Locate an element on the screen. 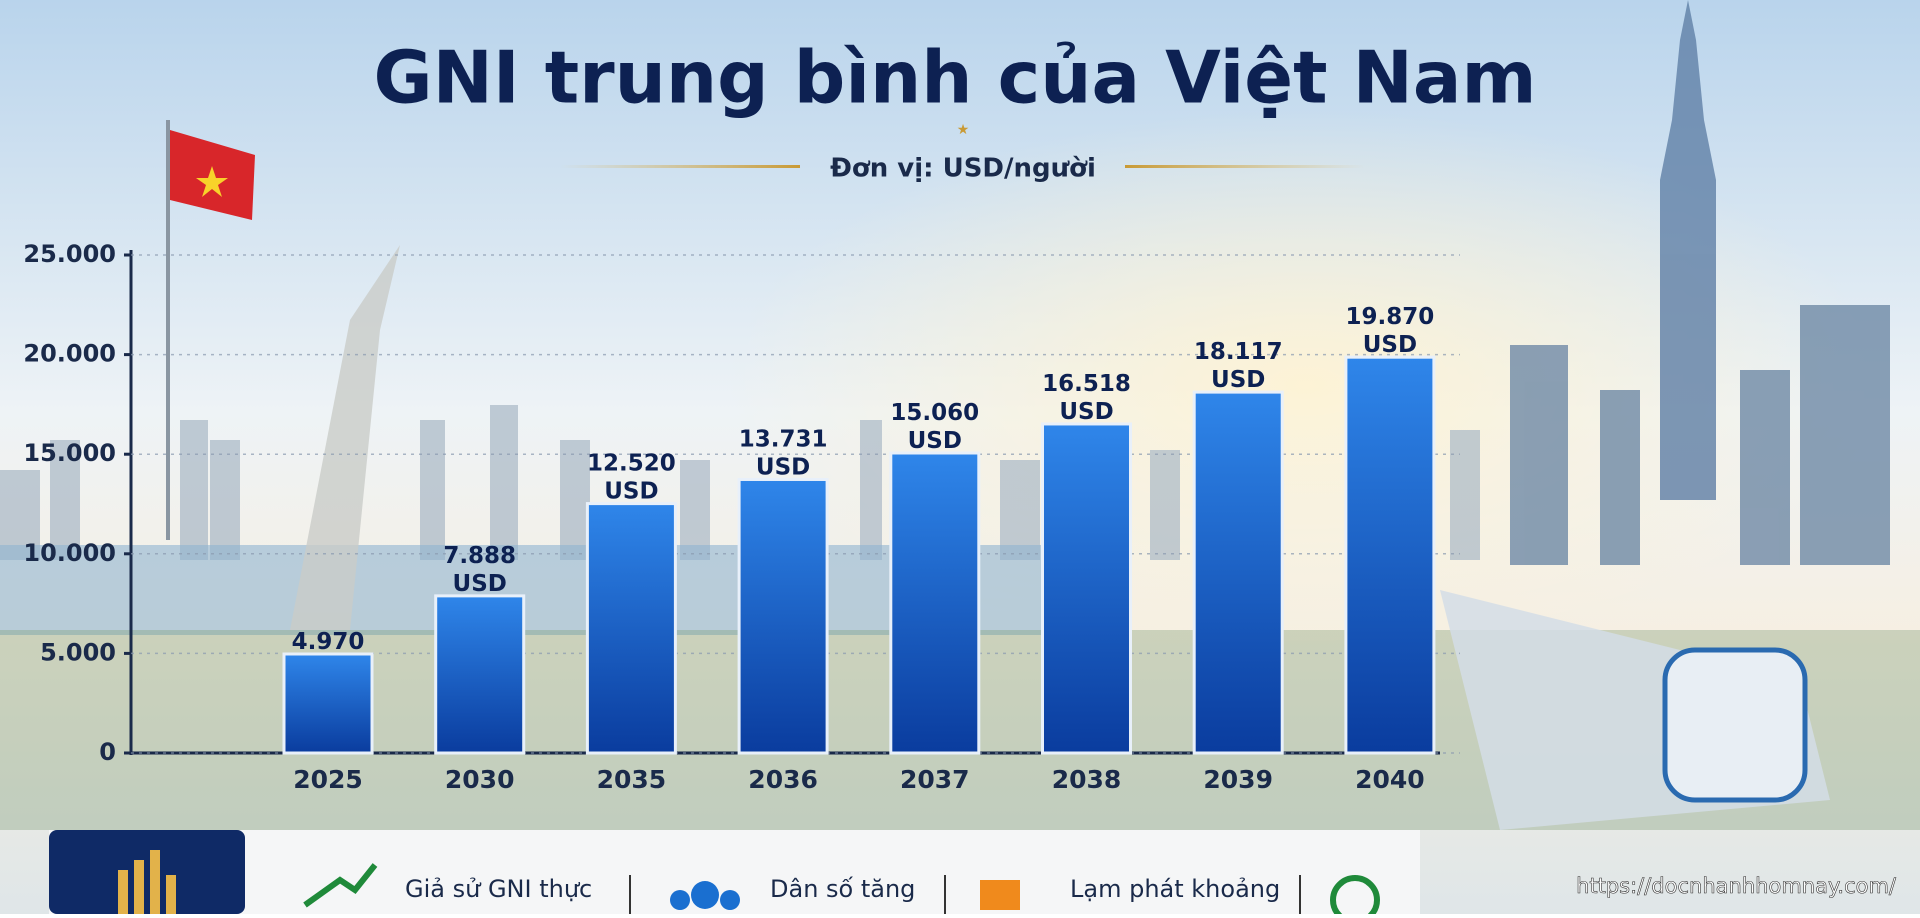  value-label: 16.518 USD is located at coordinates (1086, 397).